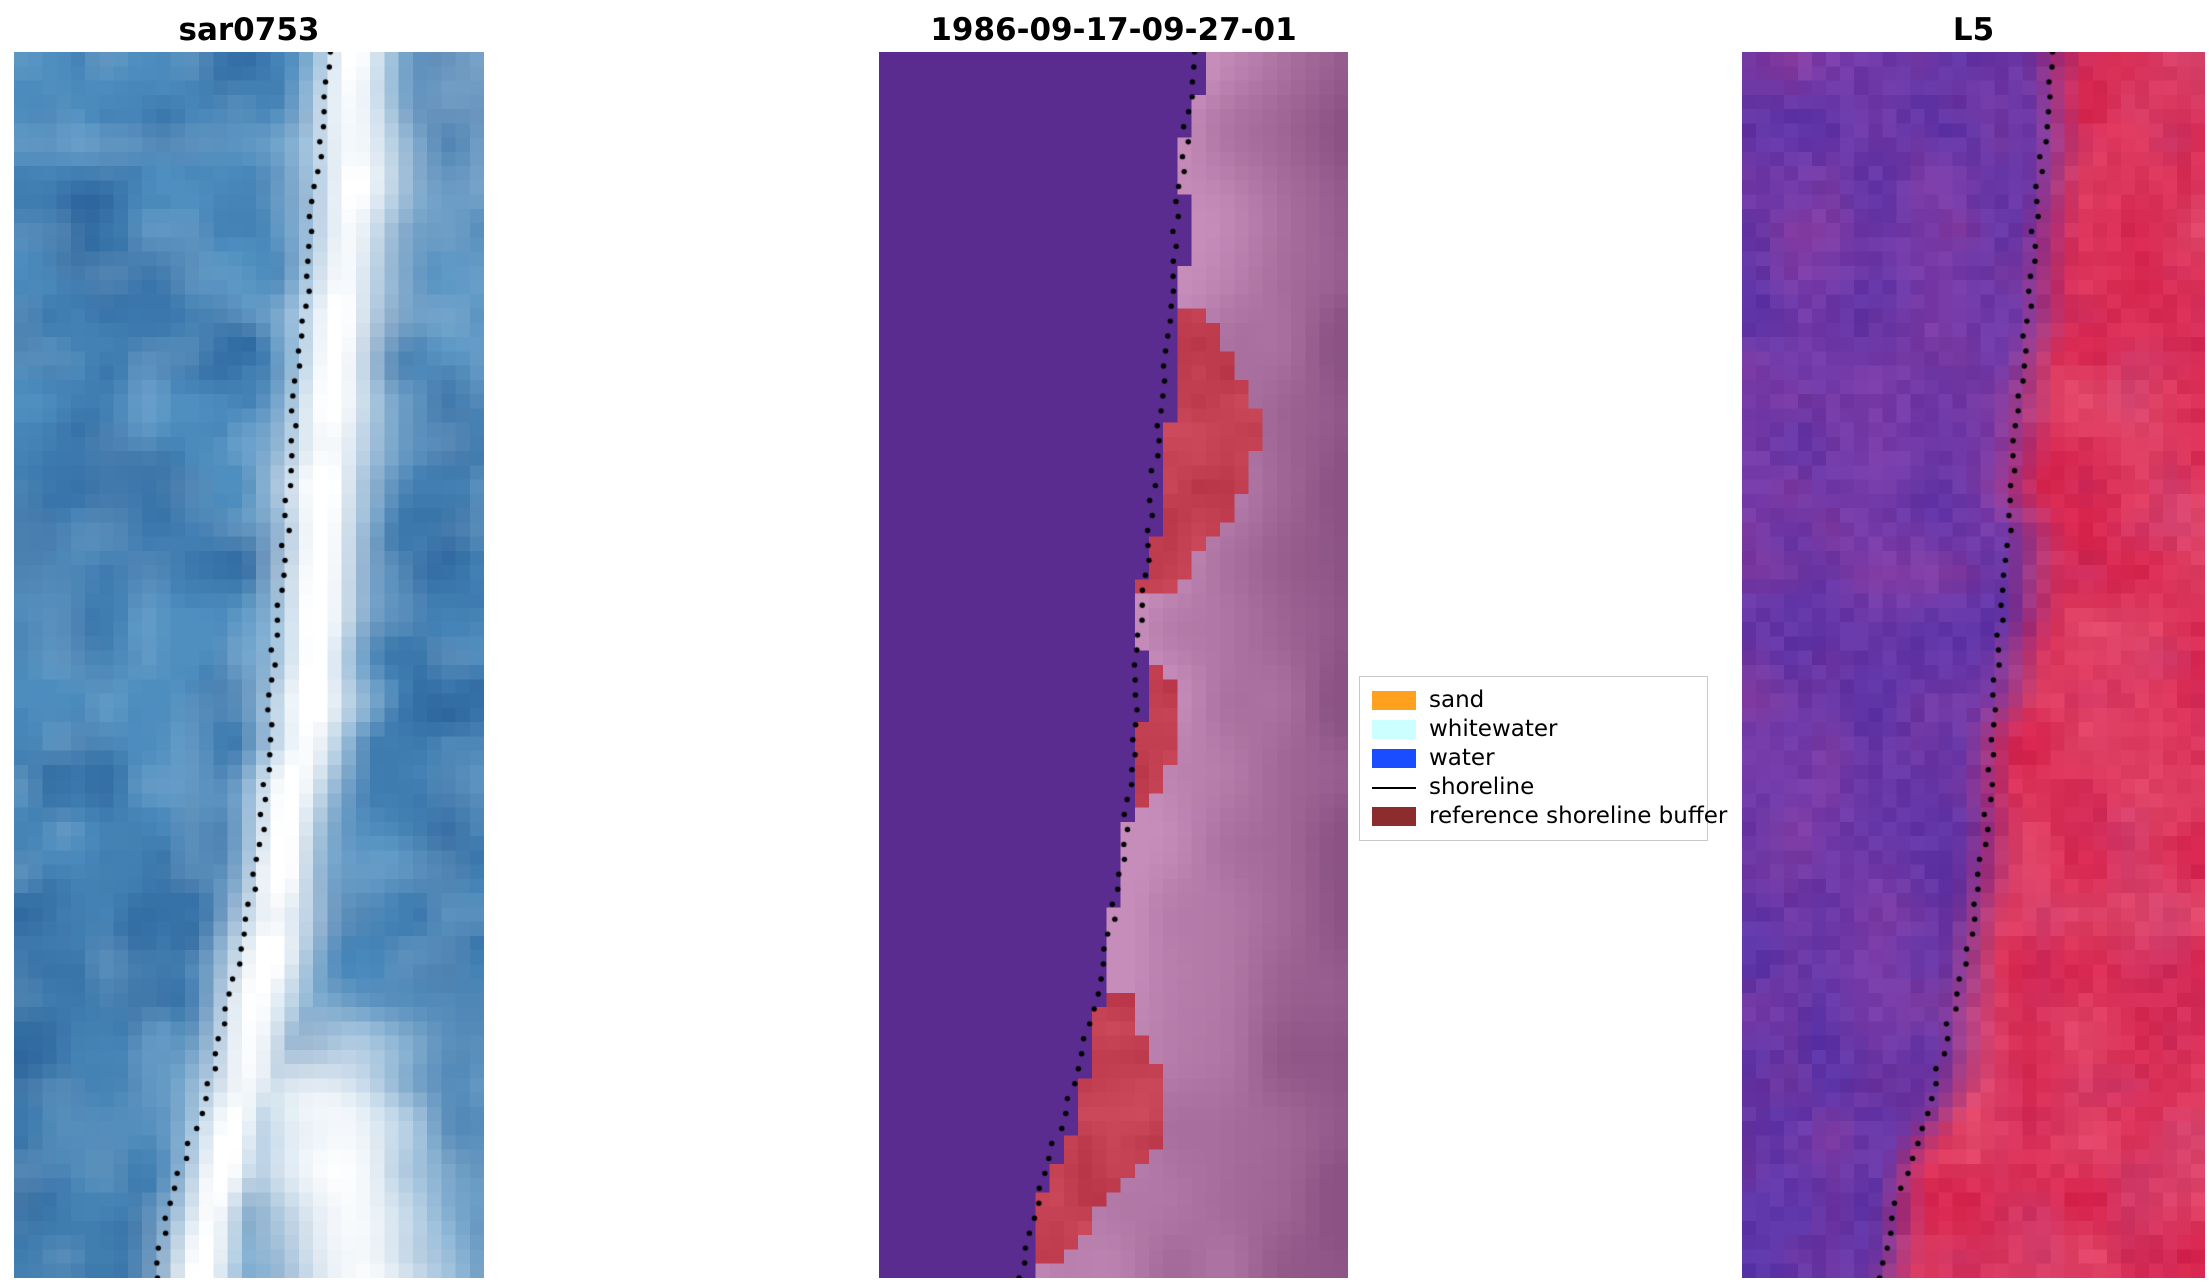 The image size is (2209, 1283). I want to click on legend-label: sand, so click(1457, 700).